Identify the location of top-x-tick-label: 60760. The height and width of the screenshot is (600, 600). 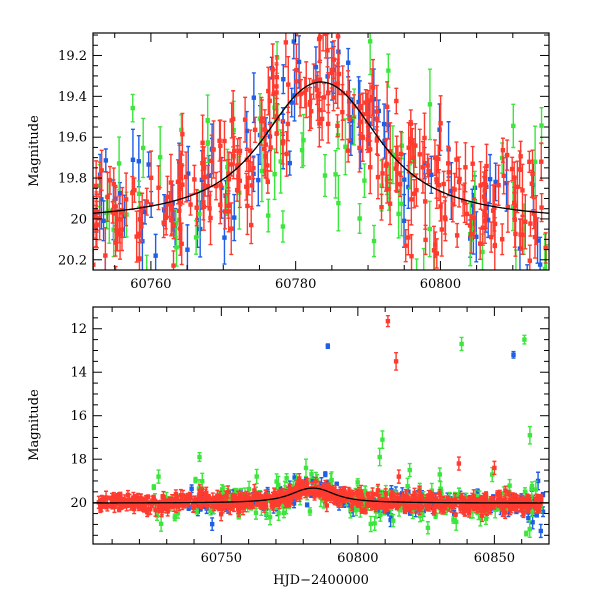
(150, 284).